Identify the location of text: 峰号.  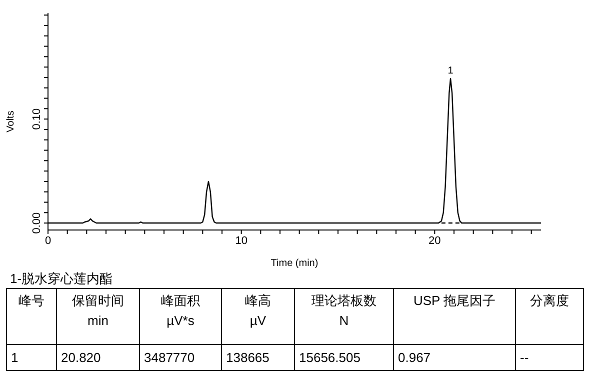
(32, 301).